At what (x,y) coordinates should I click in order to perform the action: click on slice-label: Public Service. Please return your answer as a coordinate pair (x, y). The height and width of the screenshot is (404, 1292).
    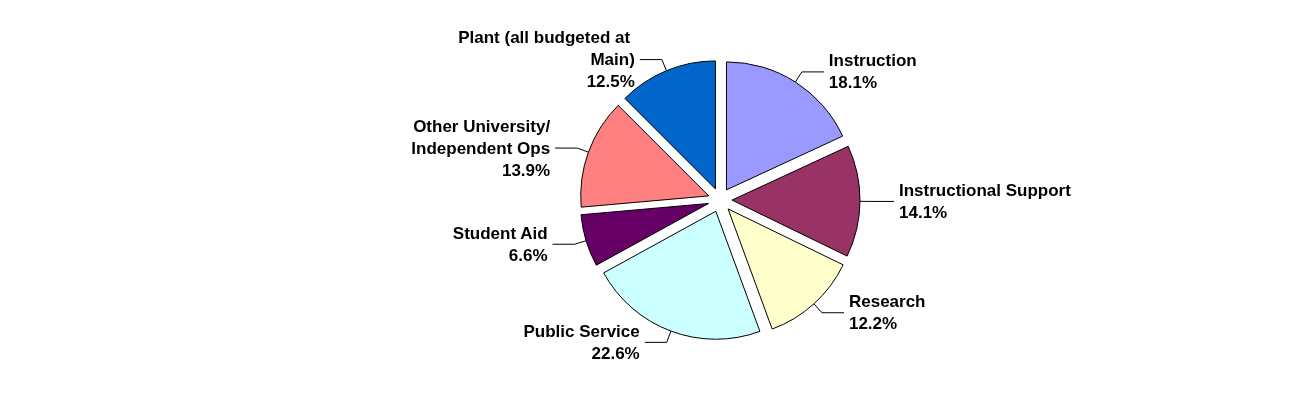
    Looking at the image, I should click on (581, 331).